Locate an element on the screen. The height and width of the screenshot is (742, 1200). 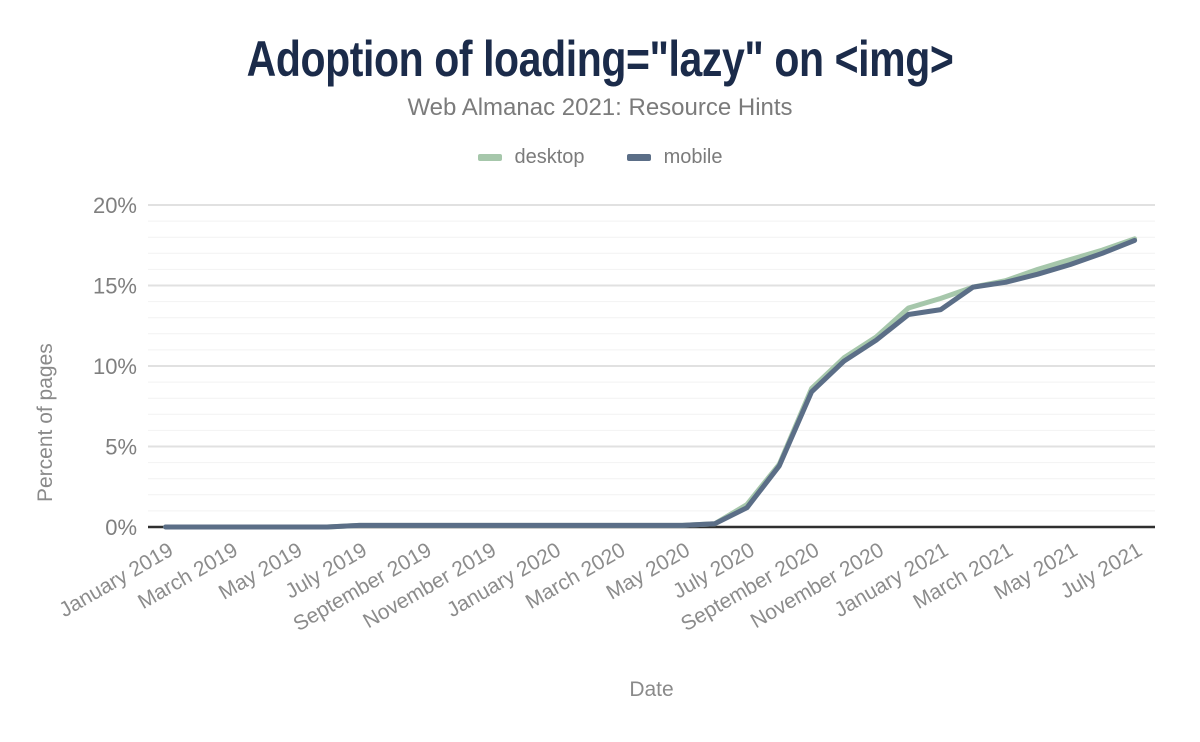
legend-label-mobile: mobile is located at coordinates (693, 157).